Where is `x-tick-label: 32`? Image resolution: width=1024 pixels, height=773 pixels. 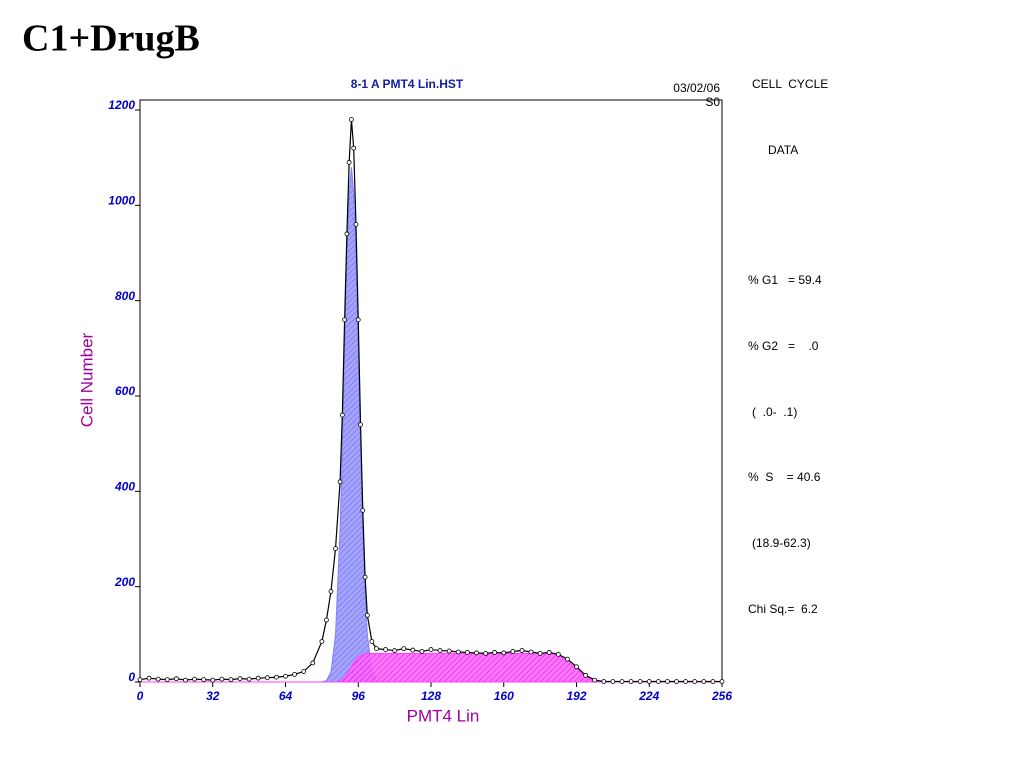
x-tick-label: 32 is located at coordinates (213, 696).